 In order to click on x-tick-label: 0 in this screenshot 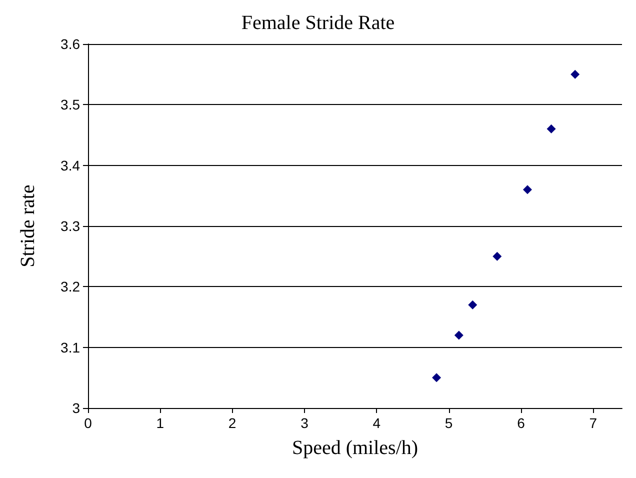, I will do `click(88, 423)`.